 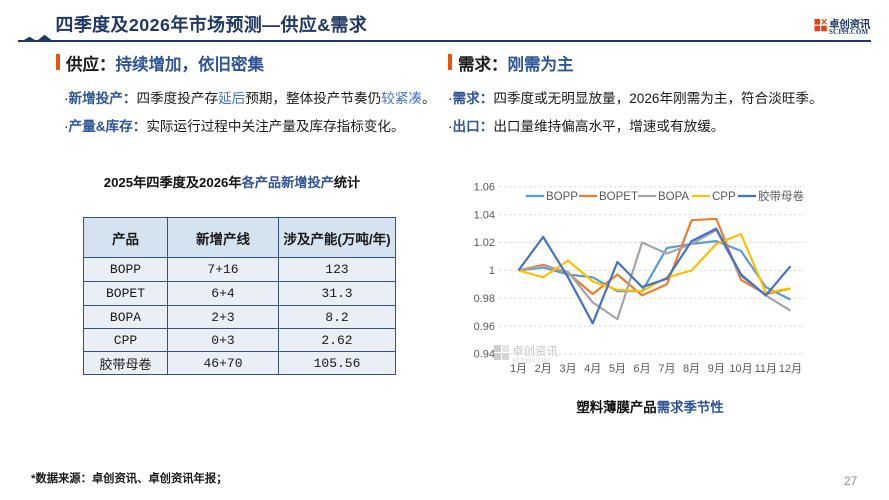 I want to click on svg-text: BOPP, so click(x=562, y=197).